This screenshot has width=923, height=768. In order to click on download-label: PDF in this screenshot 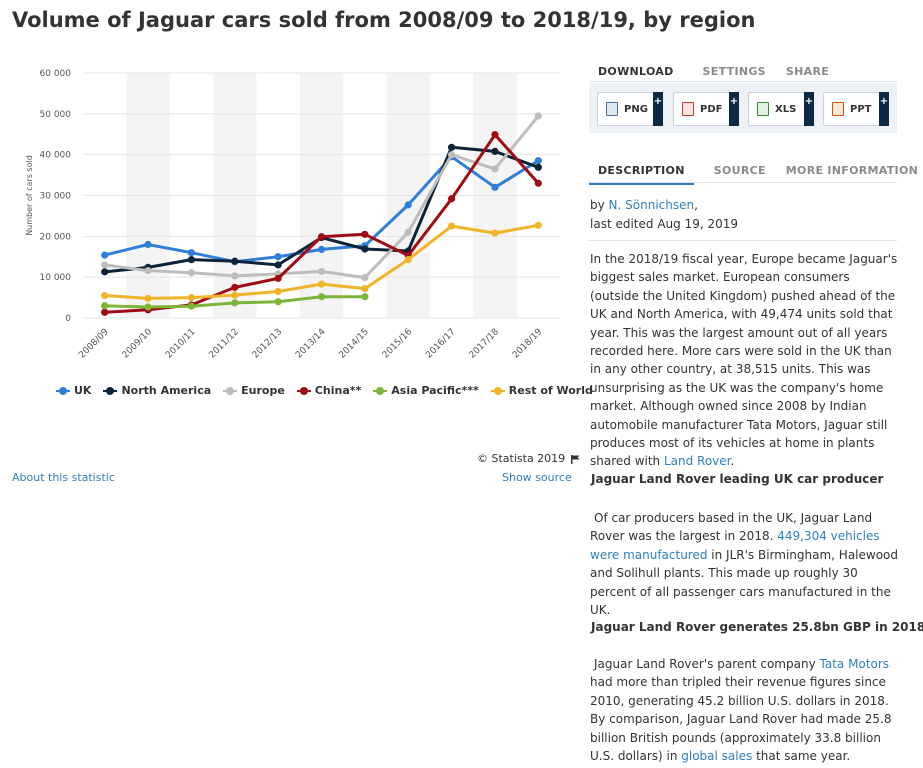, I will do `click(711, 109)`.